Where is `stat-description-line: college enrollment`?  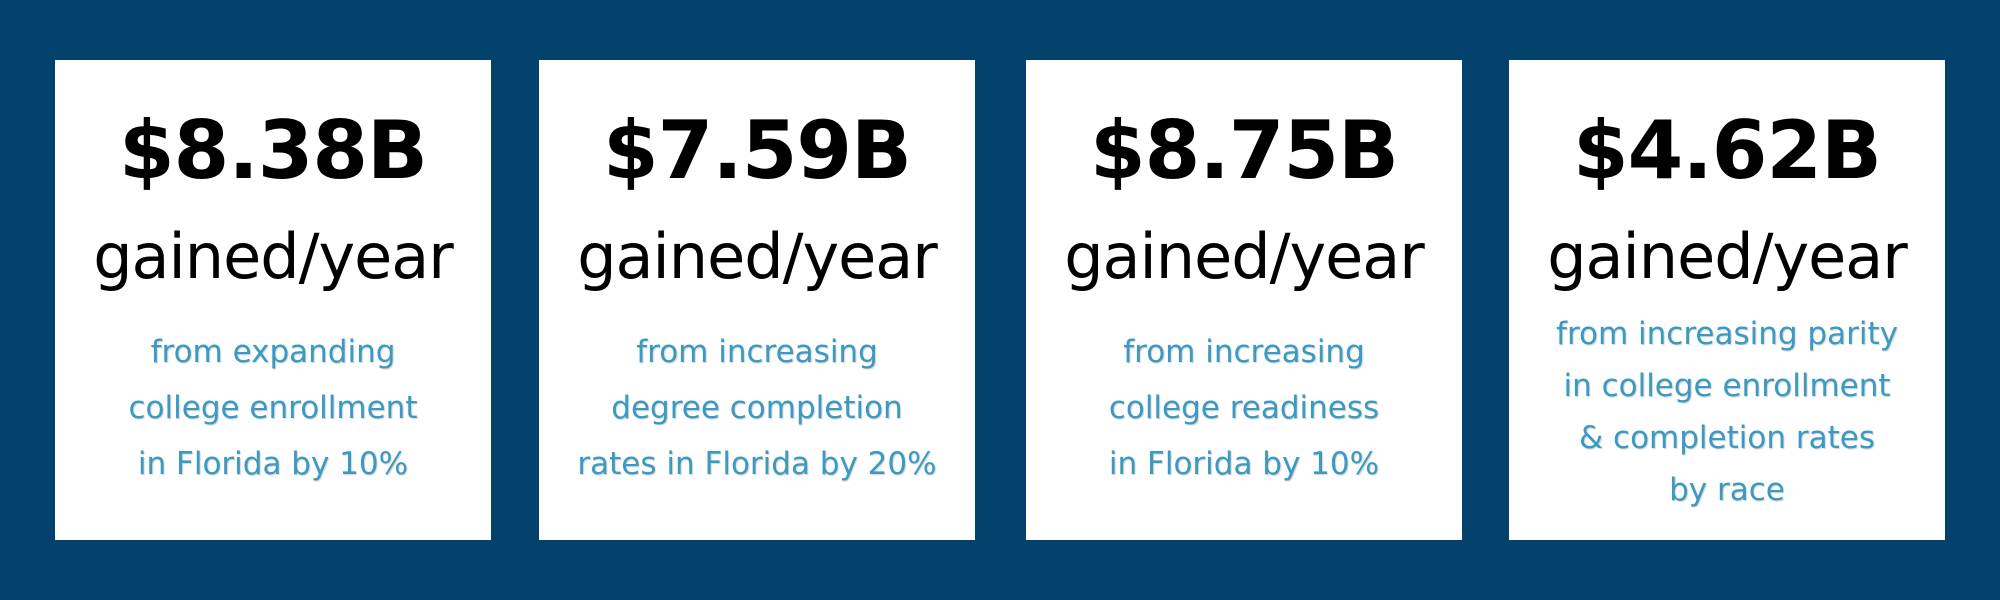
stat-description-line: college enrollment is located at coordinates (273, 408).